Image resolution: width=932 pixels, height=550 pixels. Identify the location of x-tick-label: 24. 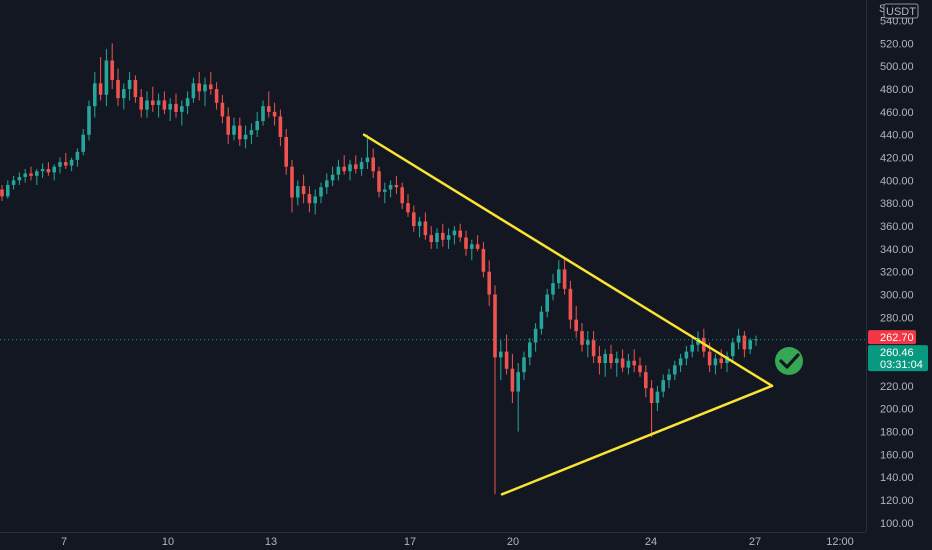
(651, 542).